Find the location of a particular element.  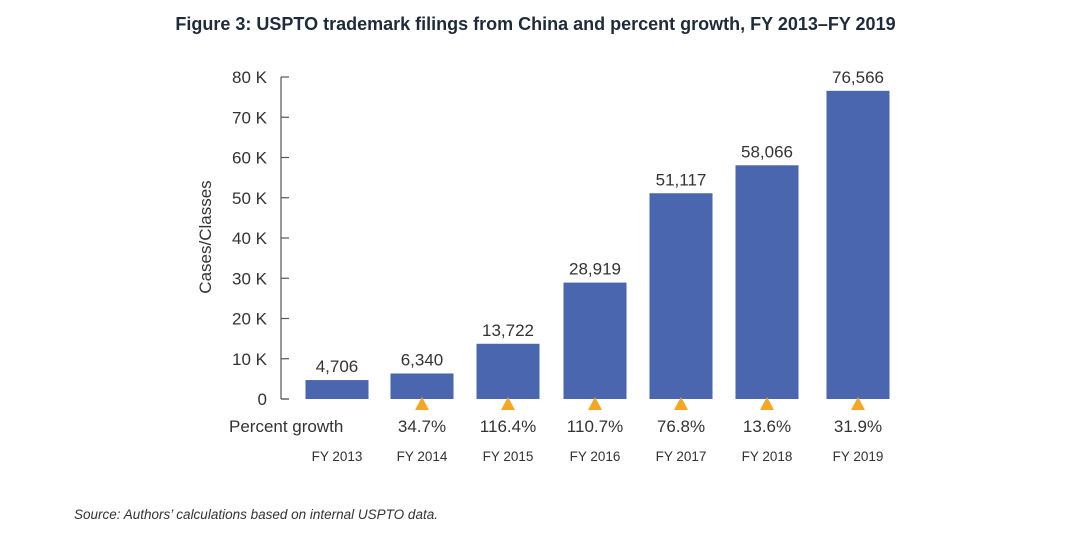

y-tick-label: 70 K is located at coordinates (250, 117).